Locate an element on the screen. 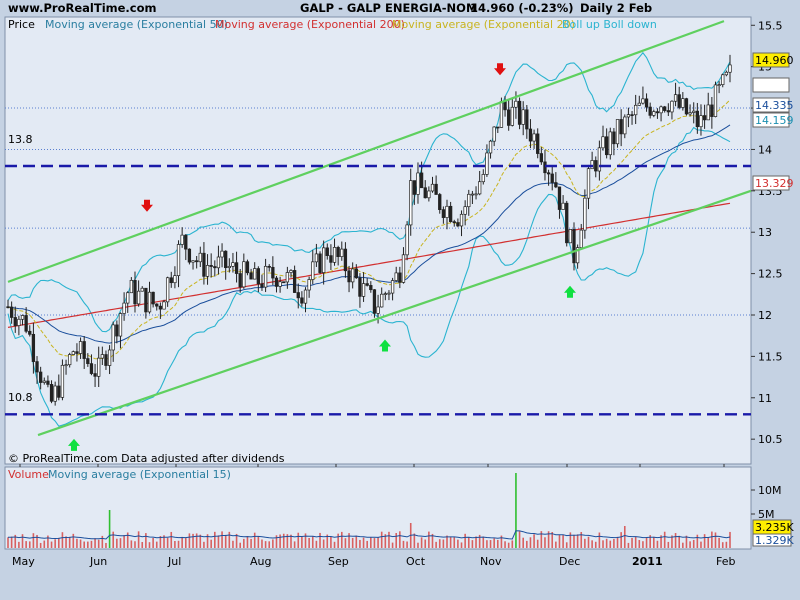 This screenshot has width=800, height=600. badge-ema50: 14.335 is located at coordinates (773, 105).